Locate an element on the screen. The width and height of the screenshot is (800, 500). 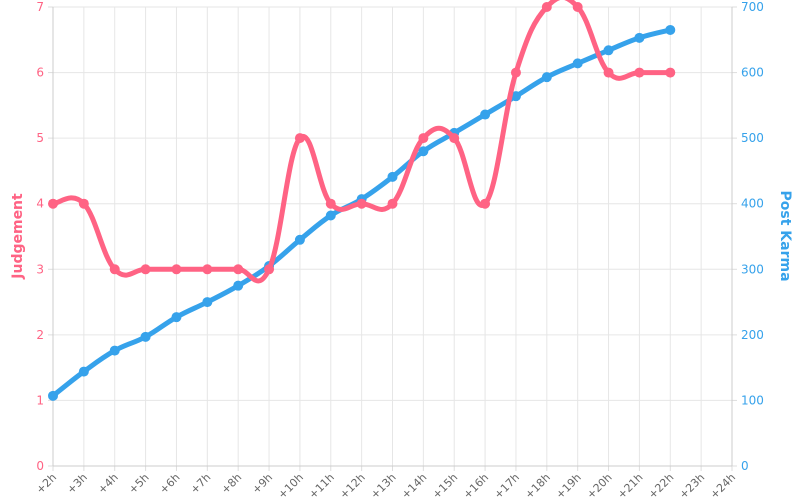
x-tick-label: +9h is located at coordinates (263, 484).